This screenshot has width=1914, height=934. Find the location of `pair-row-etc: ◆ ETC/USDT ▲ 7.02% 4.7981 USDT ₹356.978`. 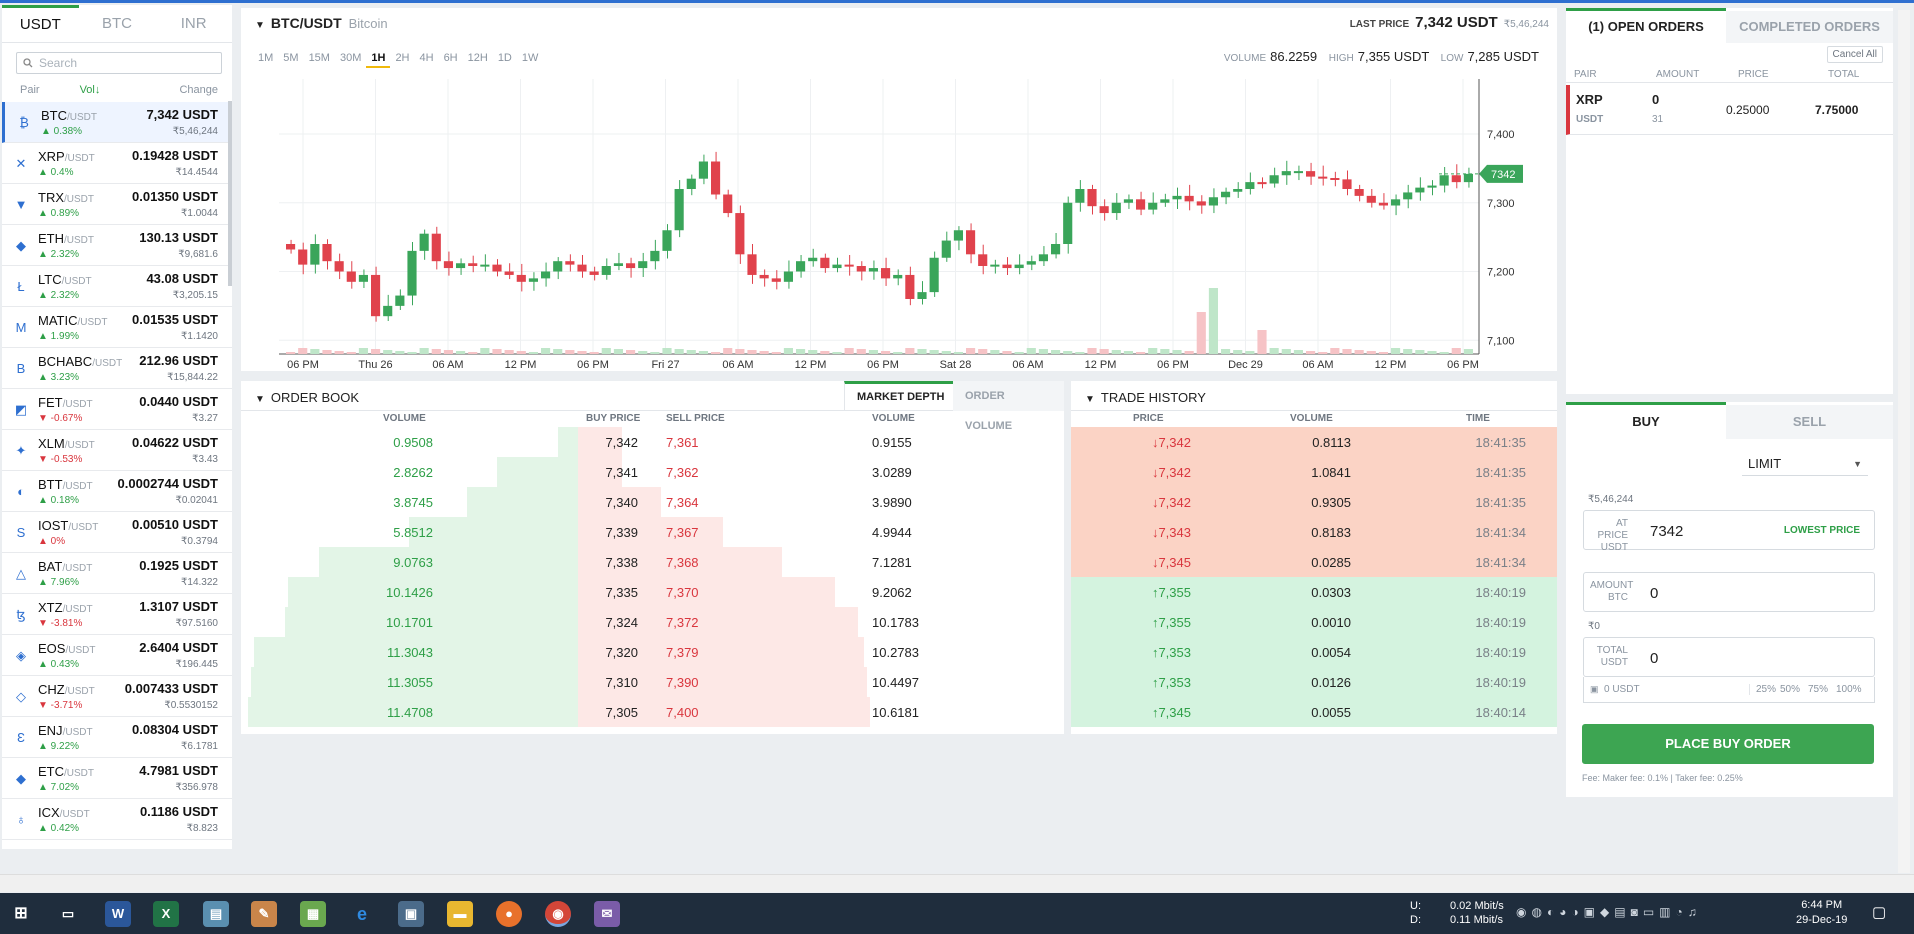

pair-row-etc: ◆ ETC/USDT ▲ 7.02% 4.7981 USDT ₹356.978 is located at coordinates (117, 778).